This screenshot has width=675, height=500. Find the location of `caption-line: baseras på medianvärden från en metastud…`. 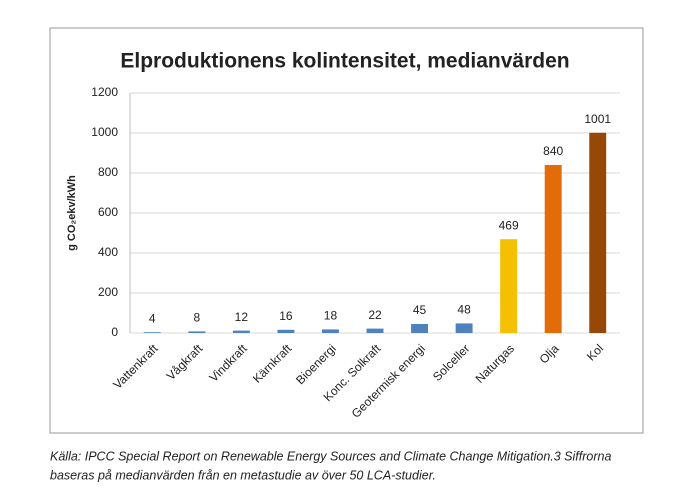

caption-line: baseras på medianvärden från en metastud… is located at coordinates (243, 475).